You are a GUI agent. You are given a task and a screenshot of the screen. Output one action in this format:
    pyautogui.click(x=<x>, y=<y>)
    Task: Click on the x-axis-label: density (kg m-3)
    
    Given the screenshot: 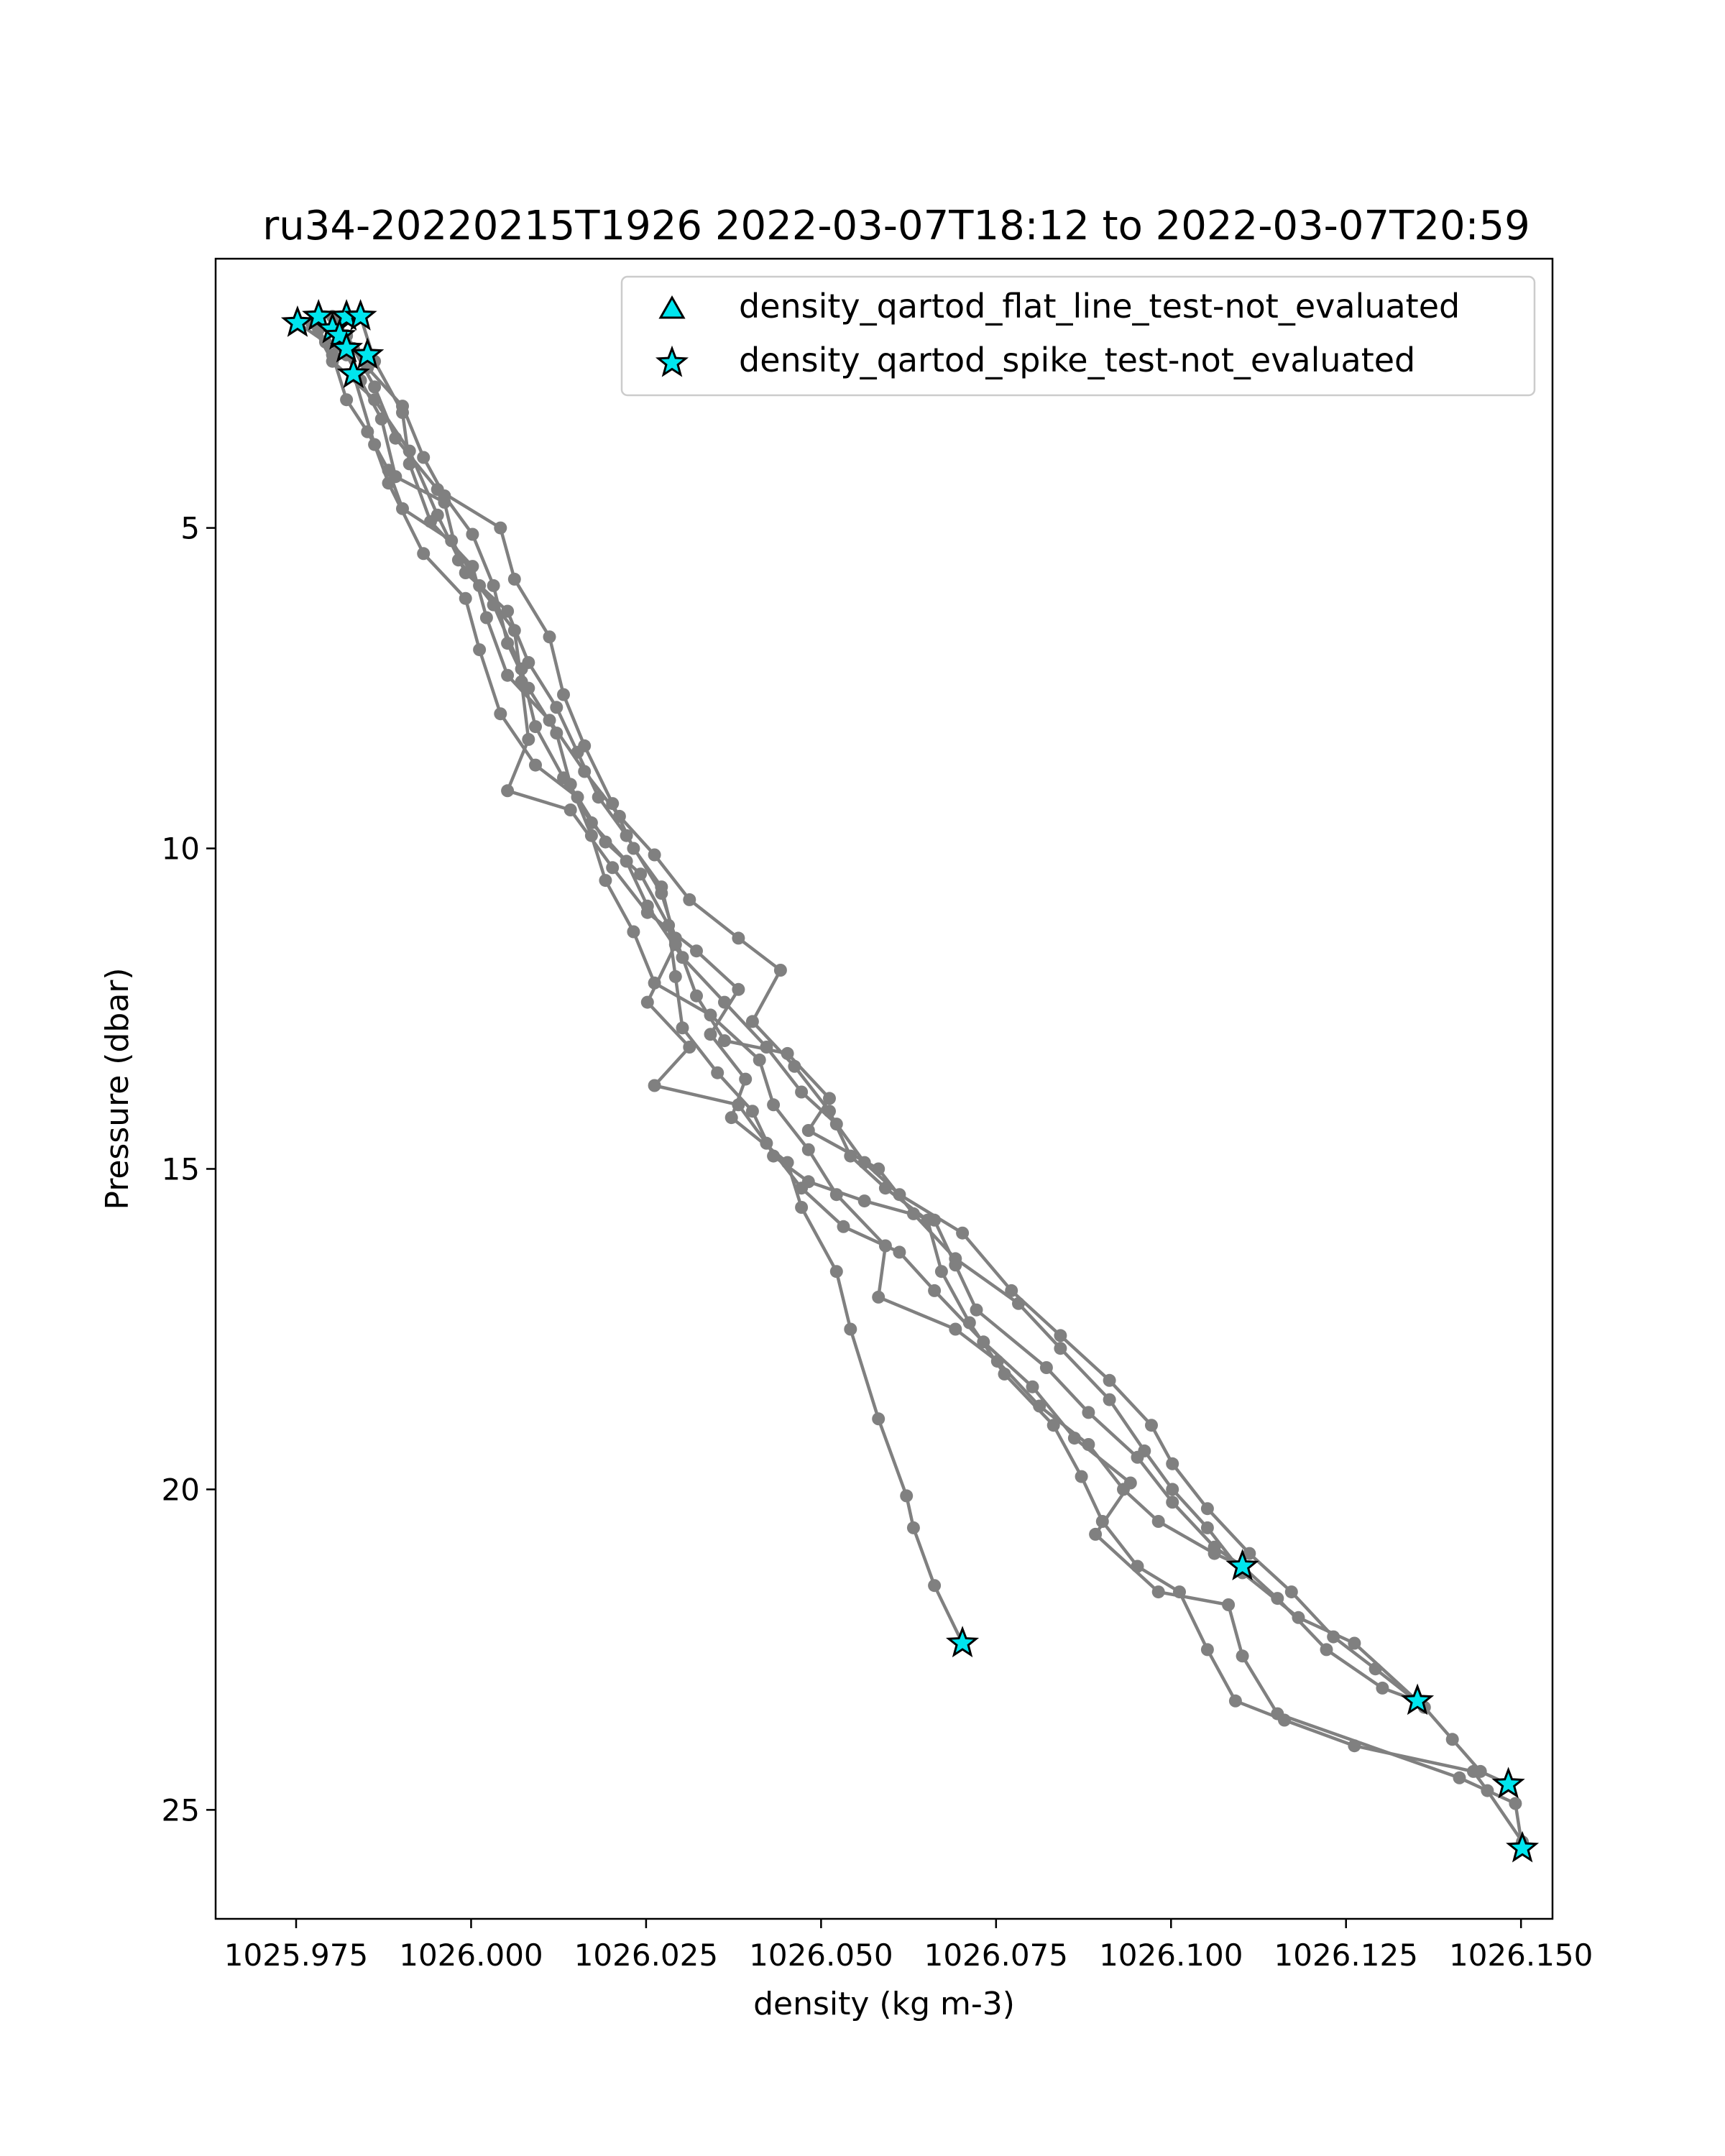 What is the action you would take?
    pyautogui.click(x=884, y=2004)
    